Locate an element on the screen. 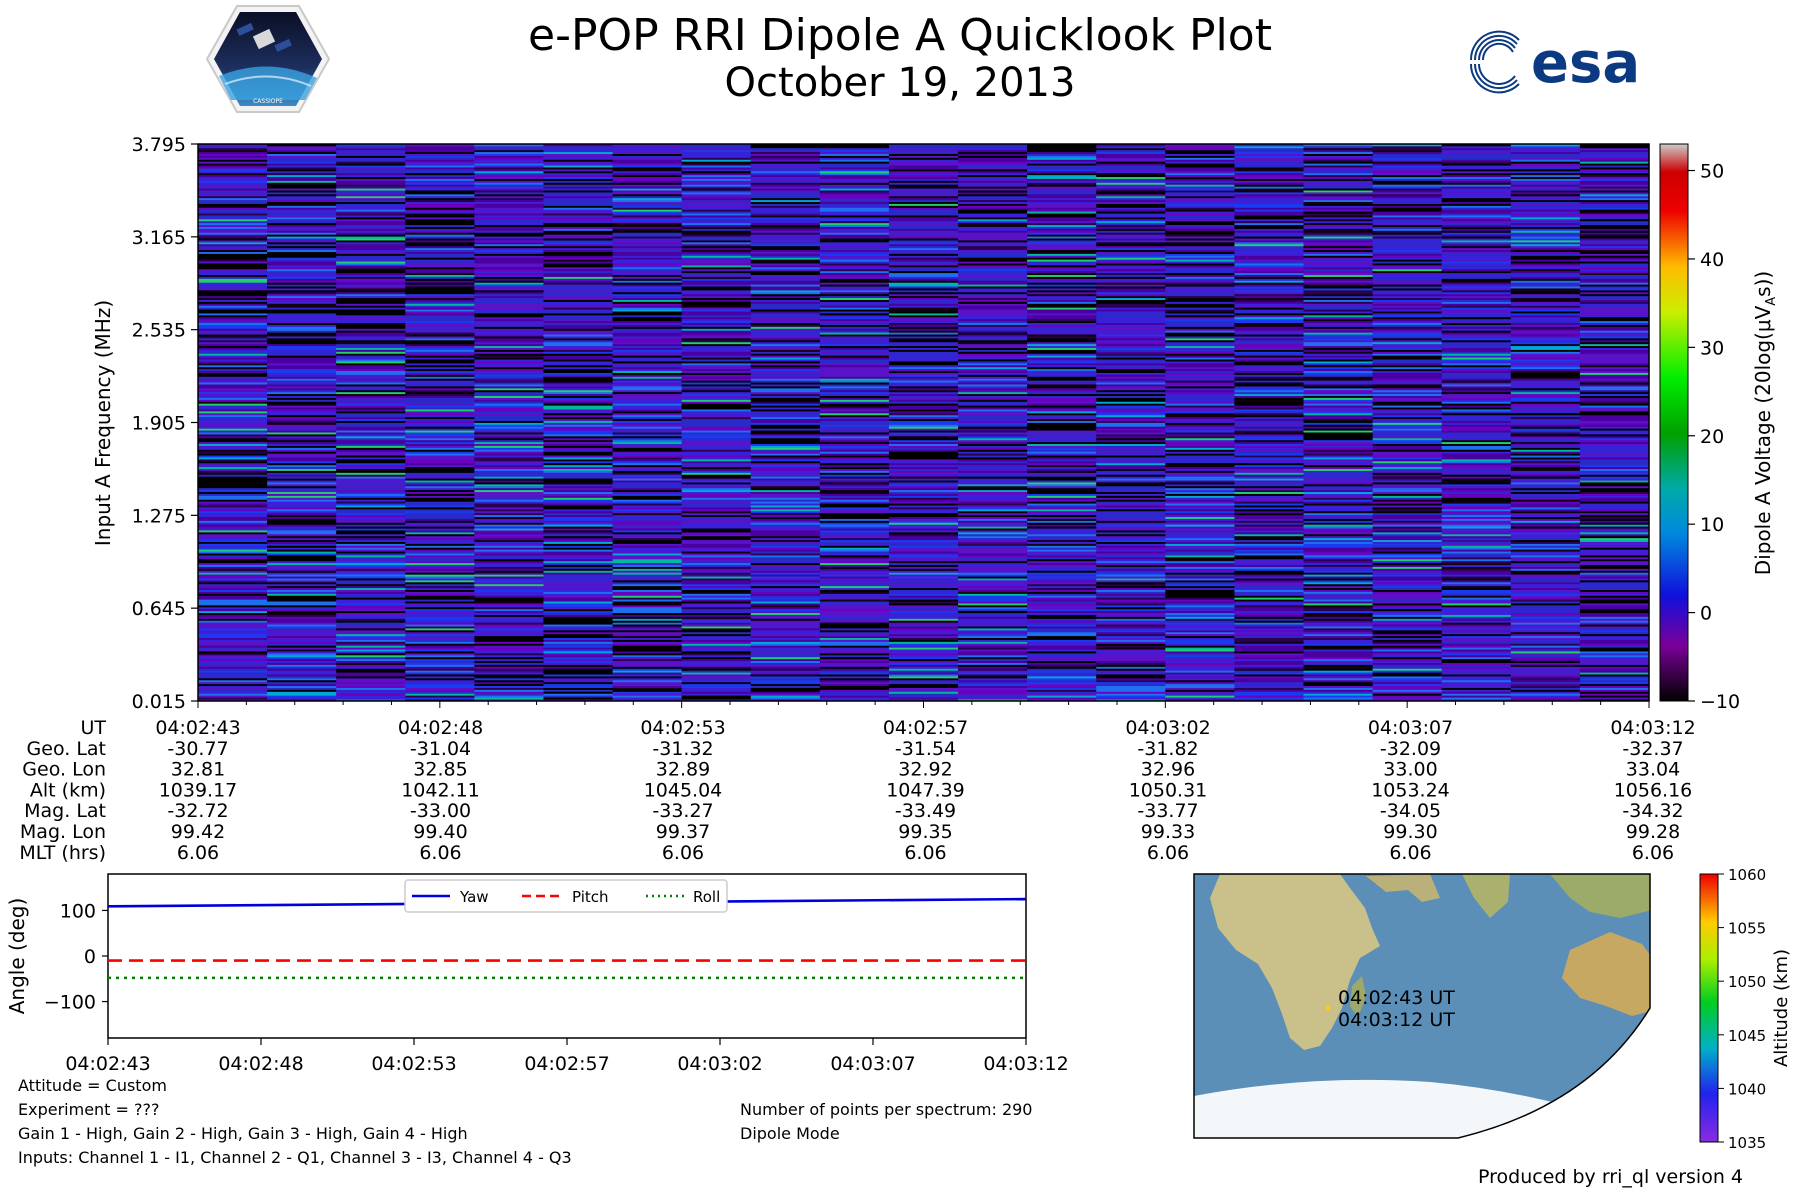  ephemeris-cell: 1042.11 is located at coordinates (440, 790).